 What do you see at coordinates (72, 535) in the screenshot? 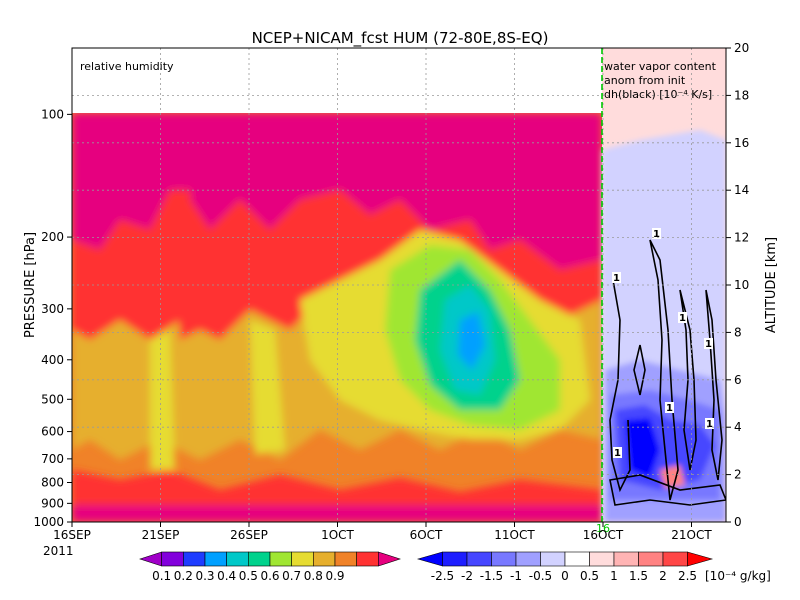
I see `x-tick-label: 16SEP` at bounding box center [72, 535].